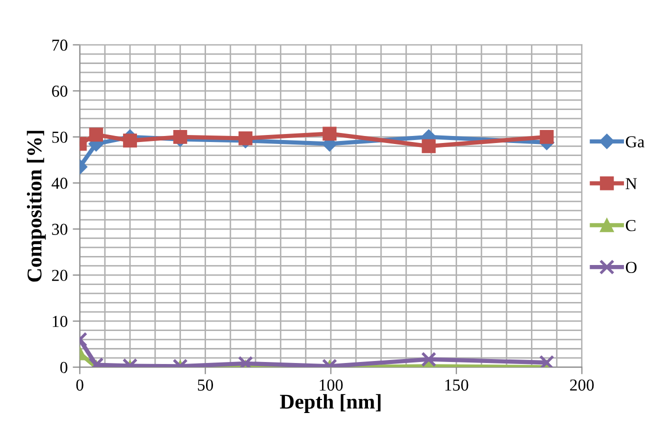  I want to click on y-tick-label: 50, so click(60, 137).